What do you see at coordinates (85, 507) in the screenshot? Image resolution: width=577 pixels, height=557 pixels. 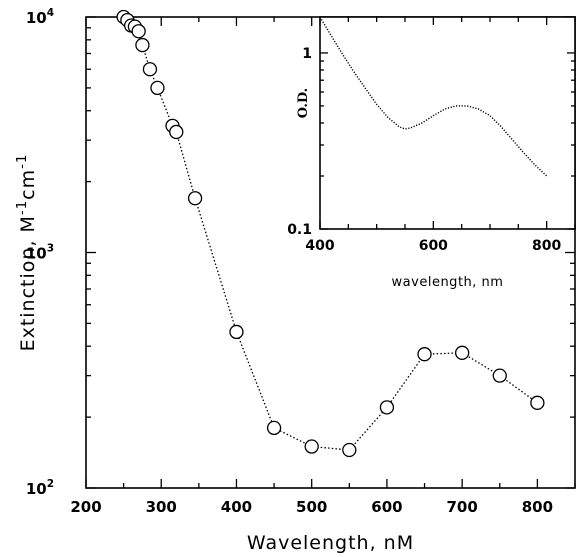 I see `x-tick-label: 200` at bounding box center [85, 507].